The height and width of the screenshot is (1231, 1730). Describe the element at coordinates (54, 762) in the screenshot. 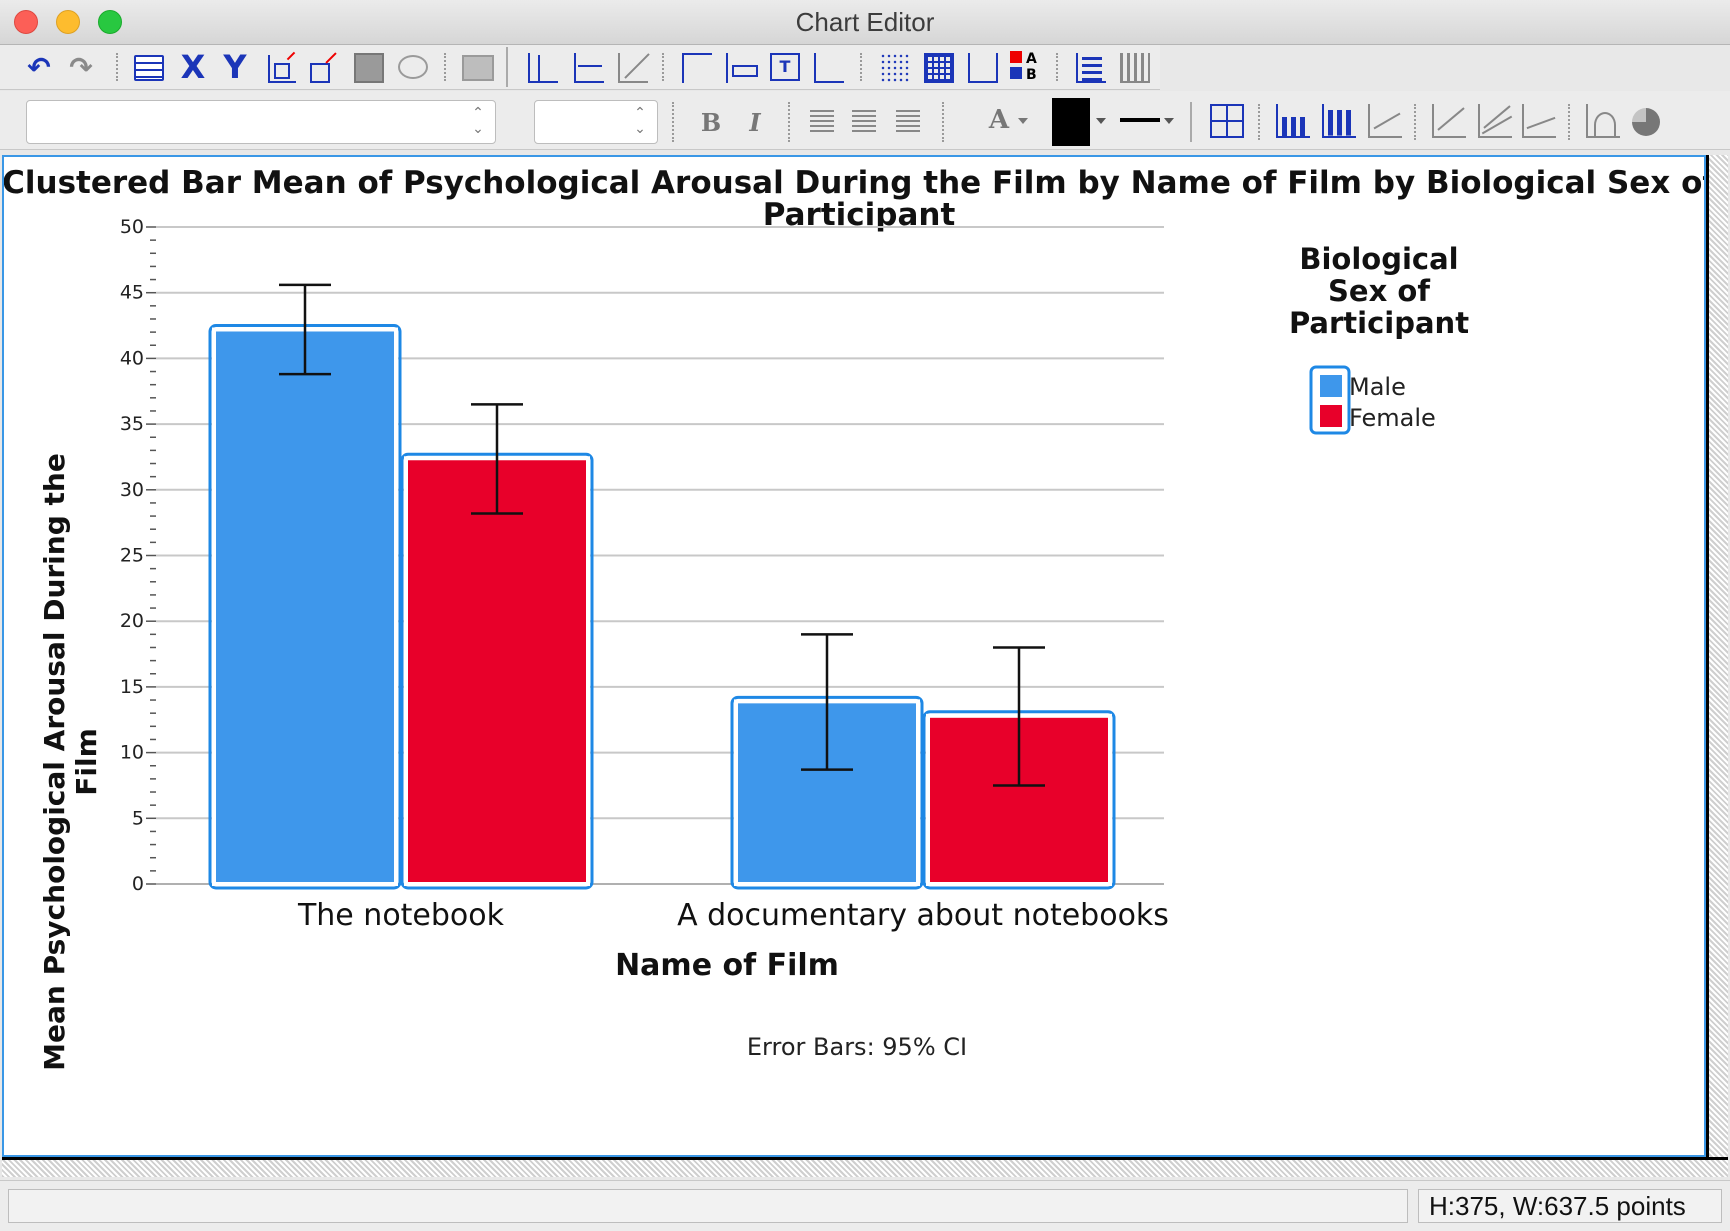

I see `y-axis-title-line-1: Mean Psychological Arousal During the` at that location.